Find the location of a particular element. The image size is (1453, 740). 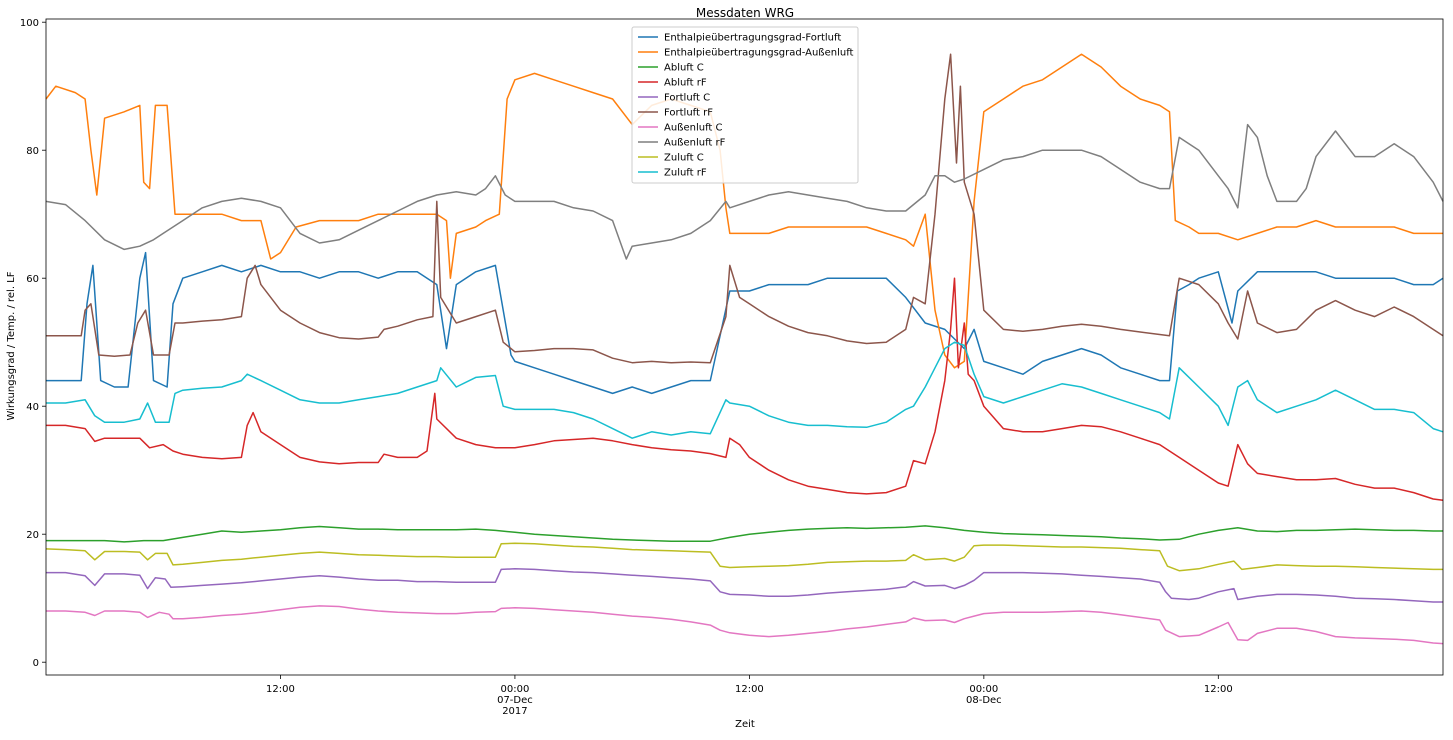

y-tick-label: 40 is located at coordinates (32, 407).